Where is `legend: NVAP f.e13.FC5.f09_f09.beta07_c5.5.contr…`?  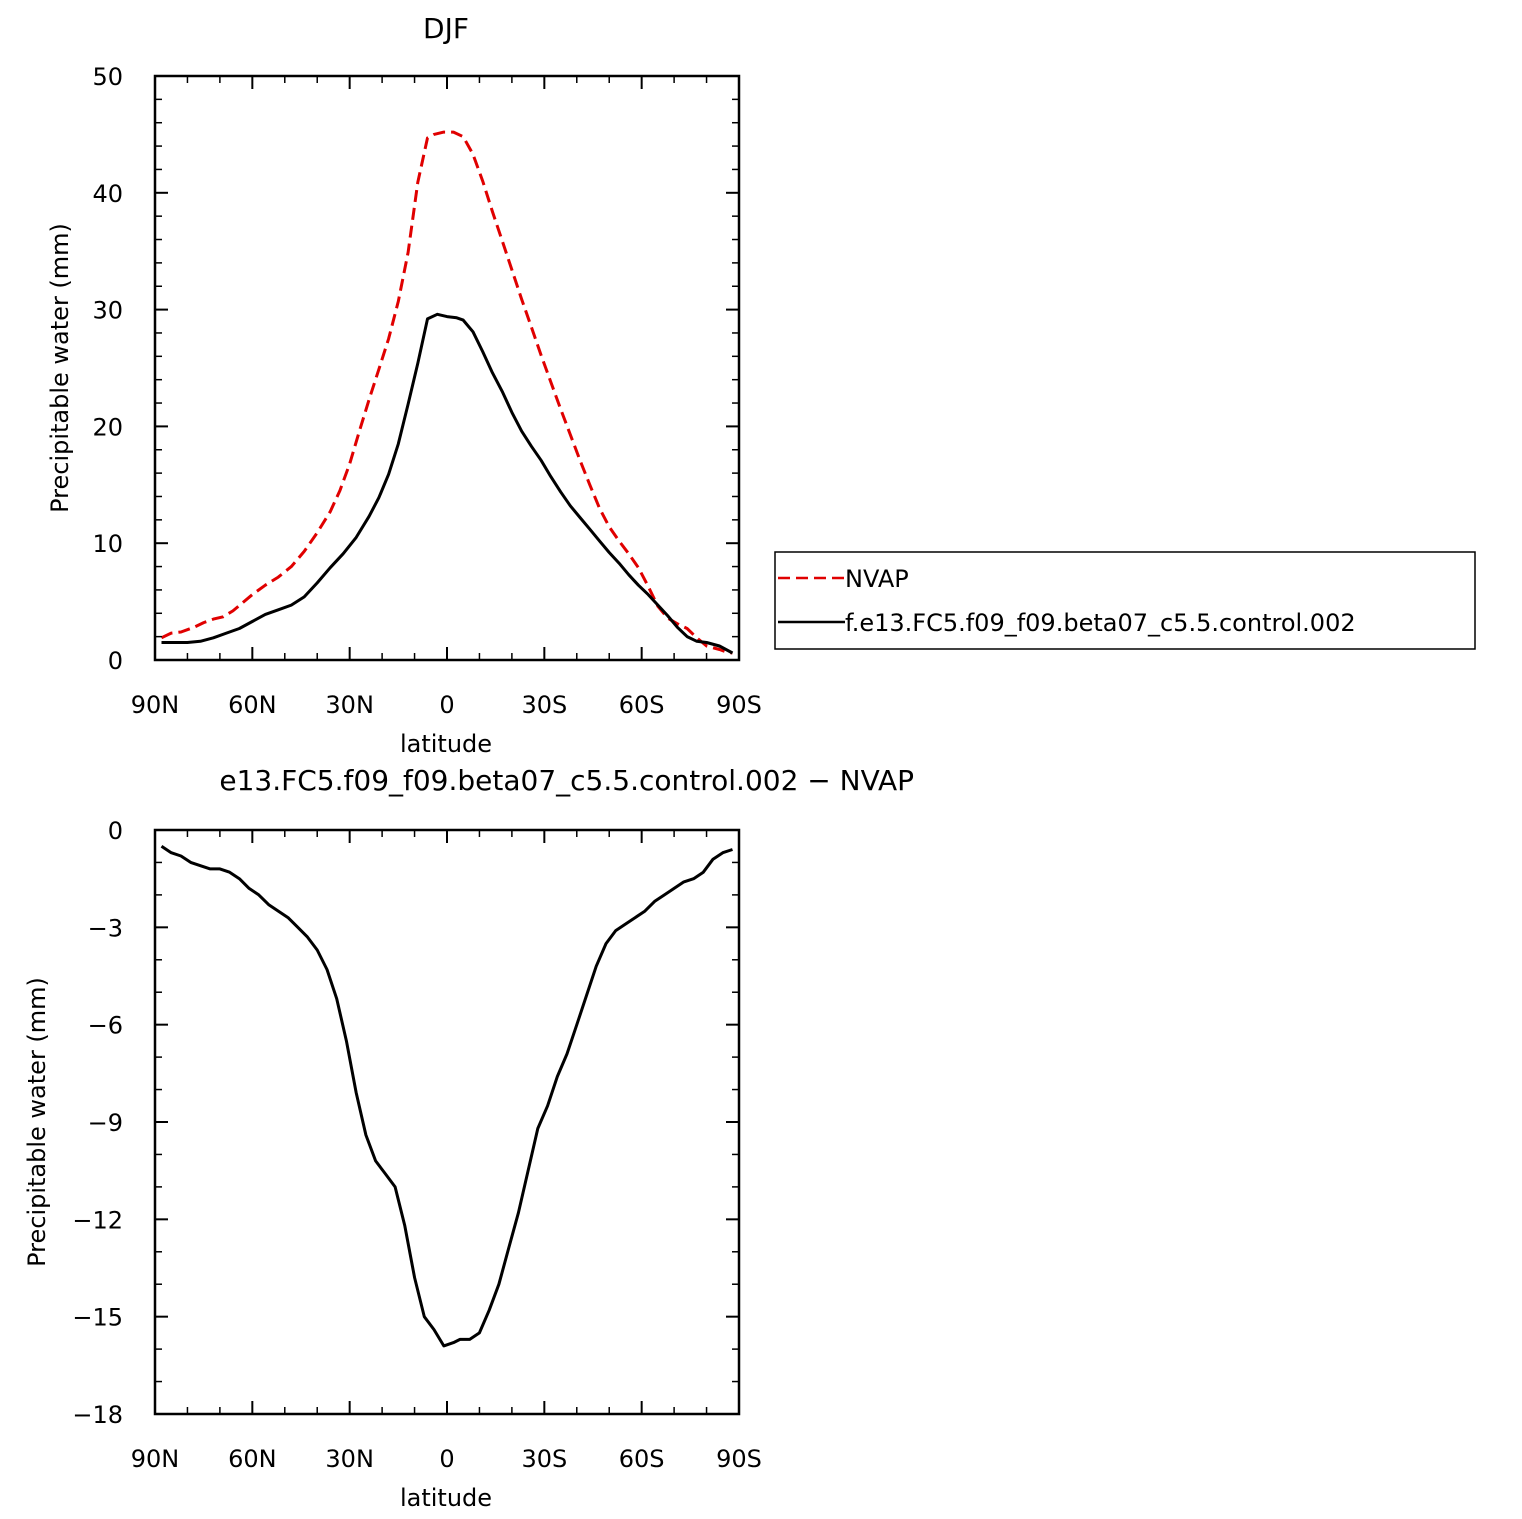 legend: NVAP f.e13.FC5.f09_f09.beta07_c5.5.contr… is located at coordinates (1125, 600).